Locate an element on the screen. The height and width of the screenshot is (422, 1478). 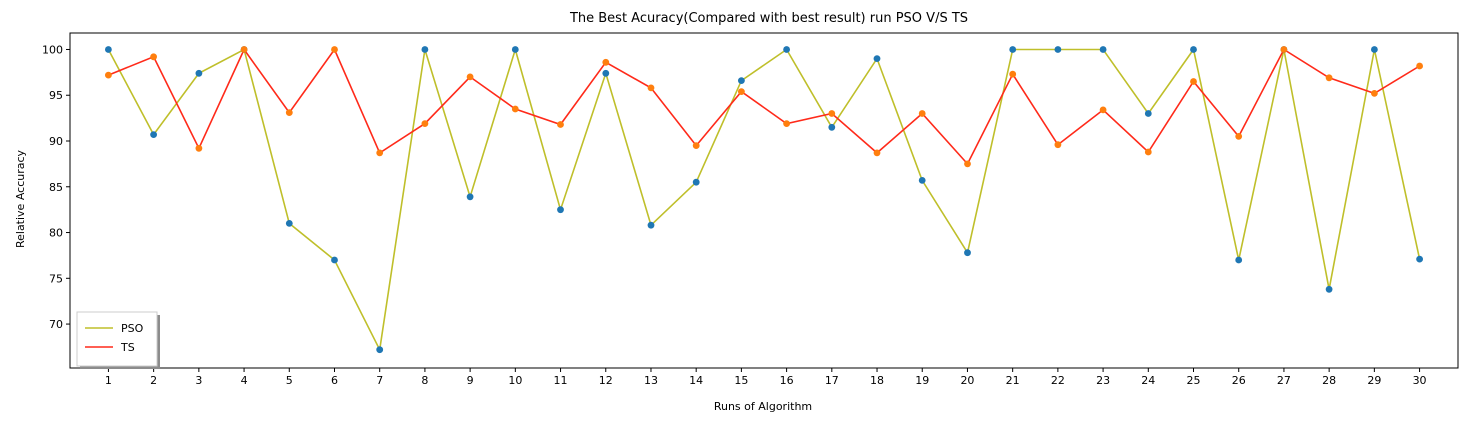
x-tick-label: 1 is located at coordinates (108, 380).